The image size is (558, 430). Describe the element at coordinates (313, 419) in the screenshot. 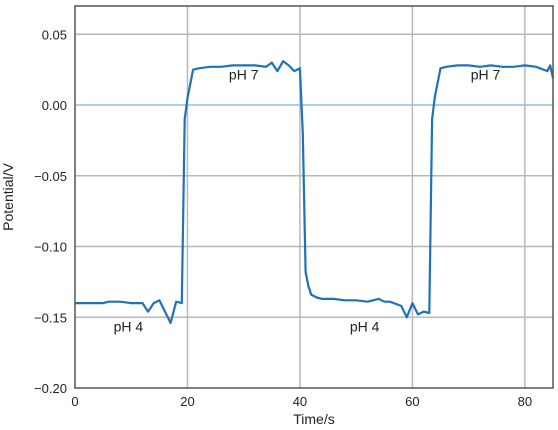

I see `x-axis-label: Time/s` at that location.